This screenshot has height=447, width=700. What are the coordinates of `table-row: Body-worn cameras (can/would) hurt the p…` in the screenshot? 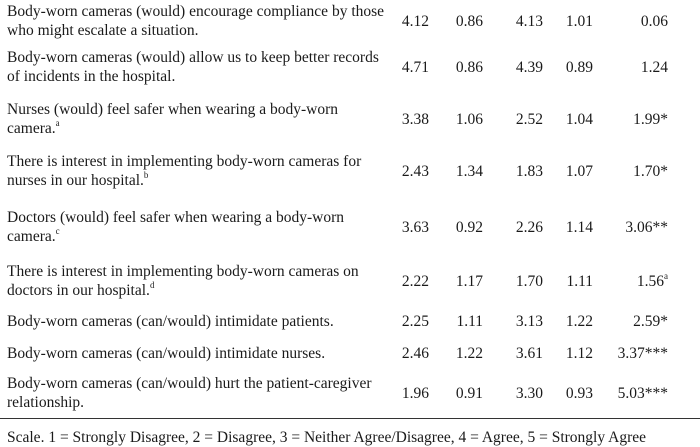 It's located at (350, 393).